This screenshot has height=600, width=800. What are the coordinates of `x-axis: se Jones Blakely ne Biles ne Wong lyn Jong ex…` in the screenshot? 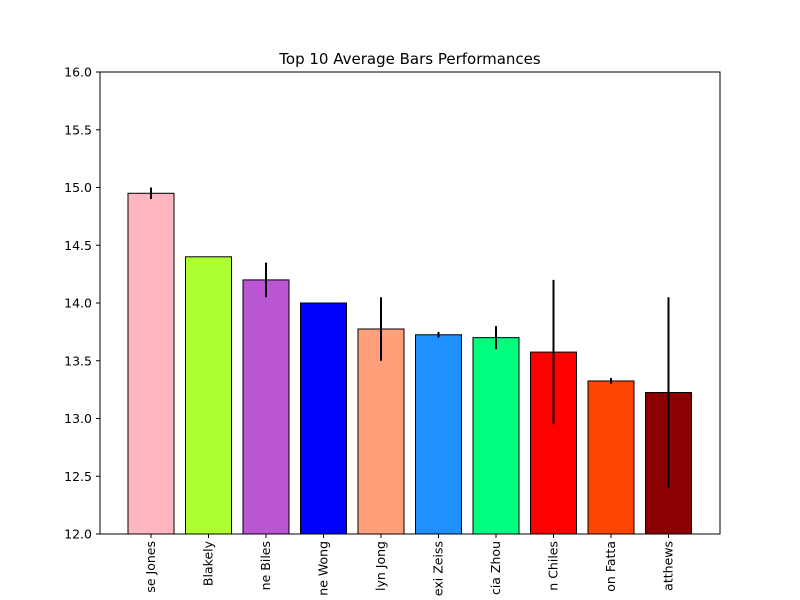 It's located at (409, 565).